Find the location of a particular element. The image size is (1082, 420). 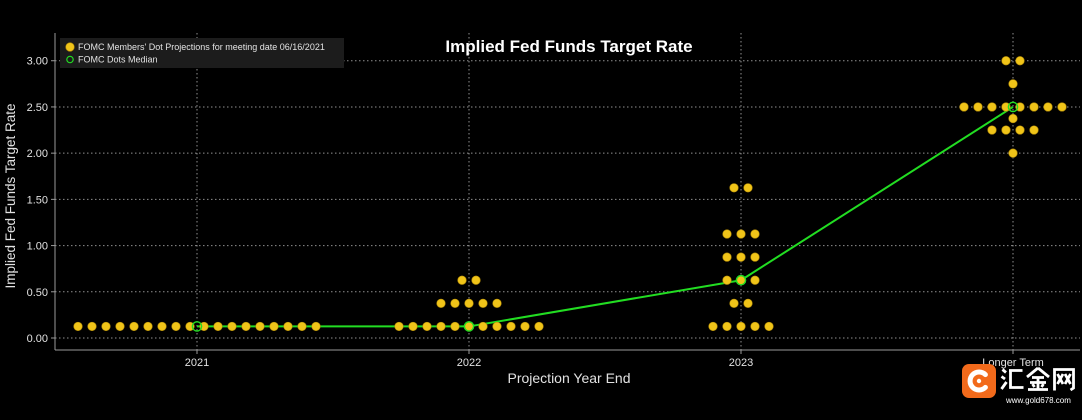

median-marker-longer-term is located at coordinates (1013, 107).